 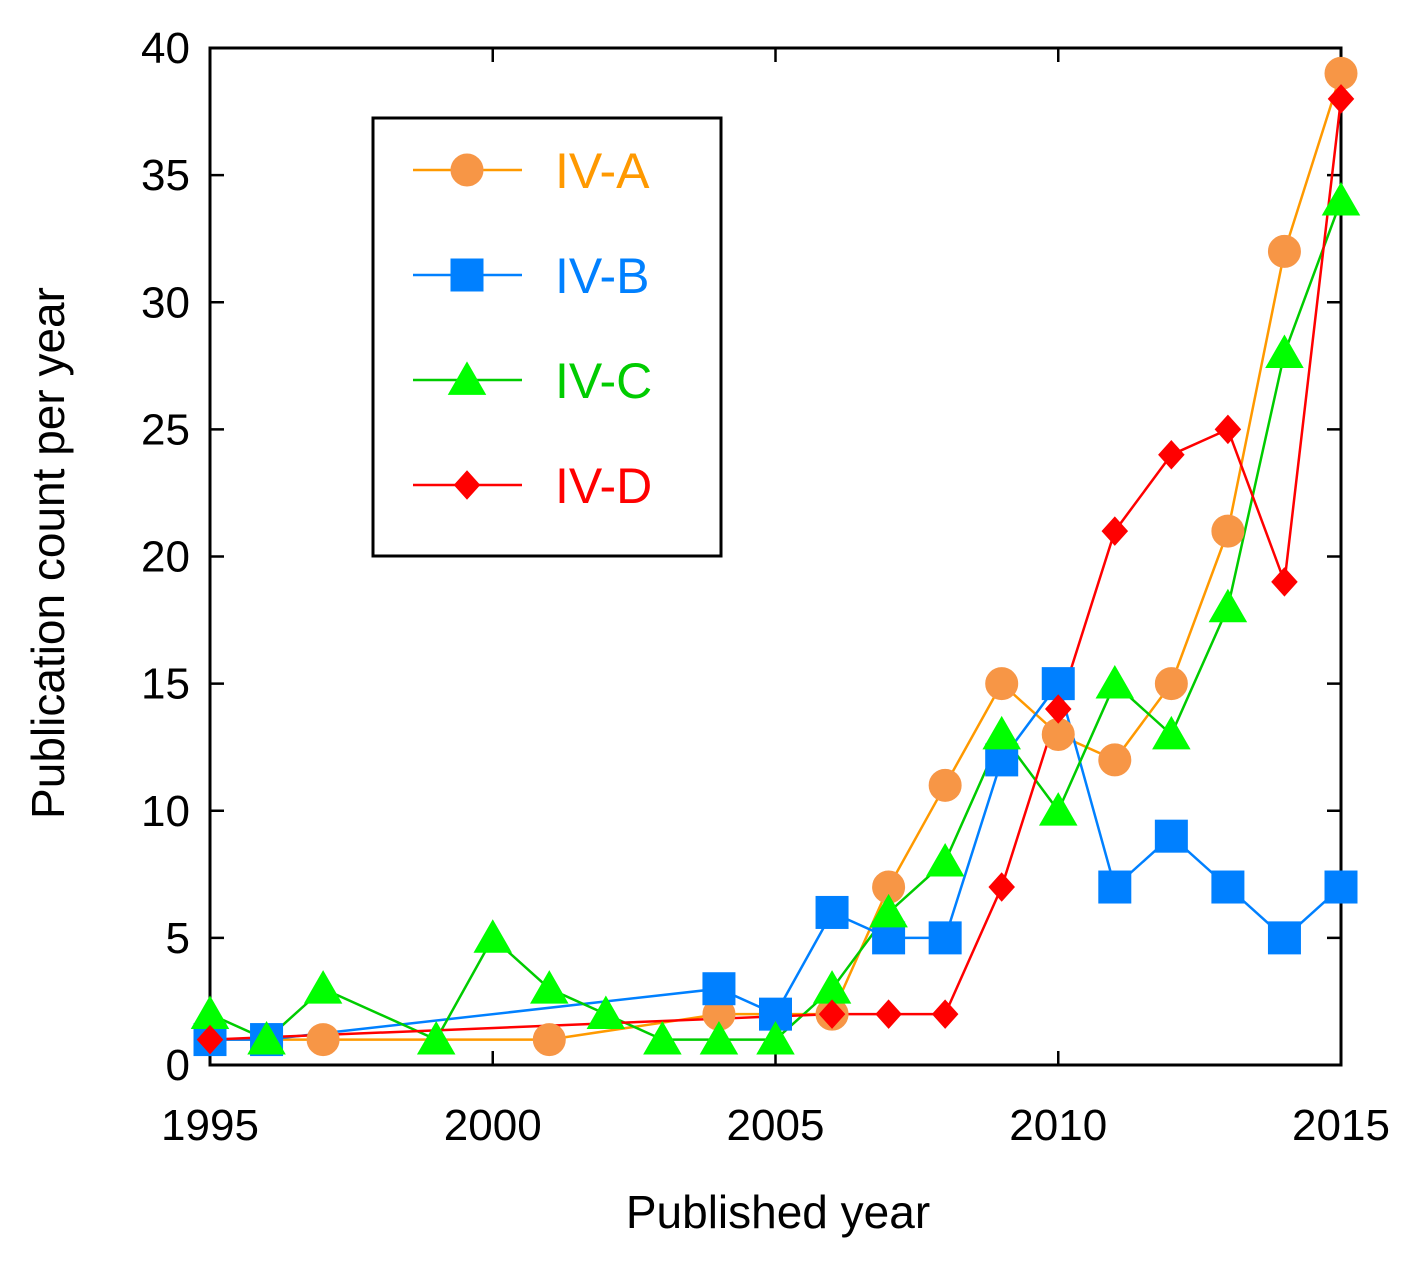 I want to click on y-tick-label: 25, so click(x=165, y=429).